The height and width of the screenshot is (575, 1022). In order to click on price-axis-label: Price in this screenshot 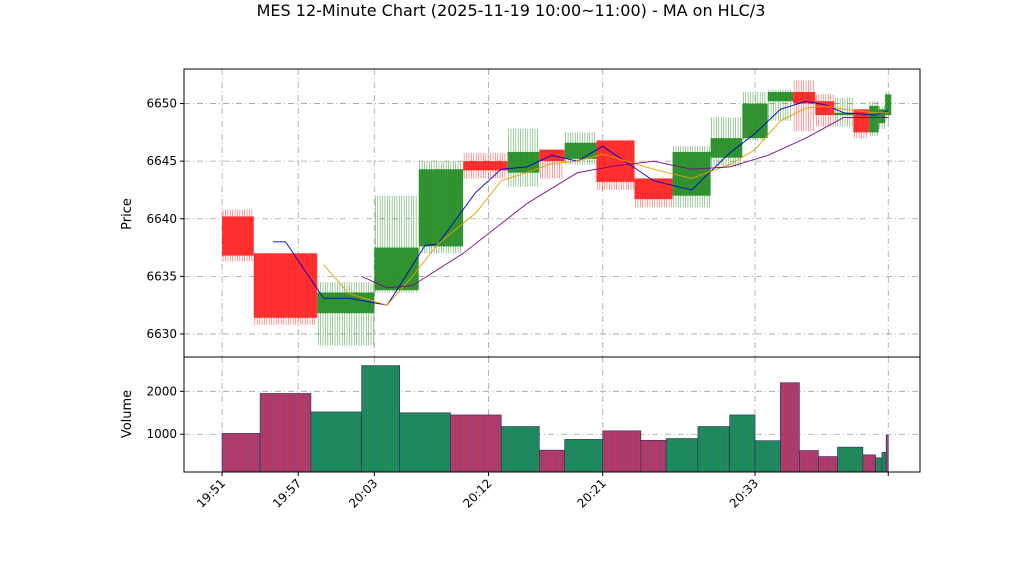, I will do `click(127, 214)`.